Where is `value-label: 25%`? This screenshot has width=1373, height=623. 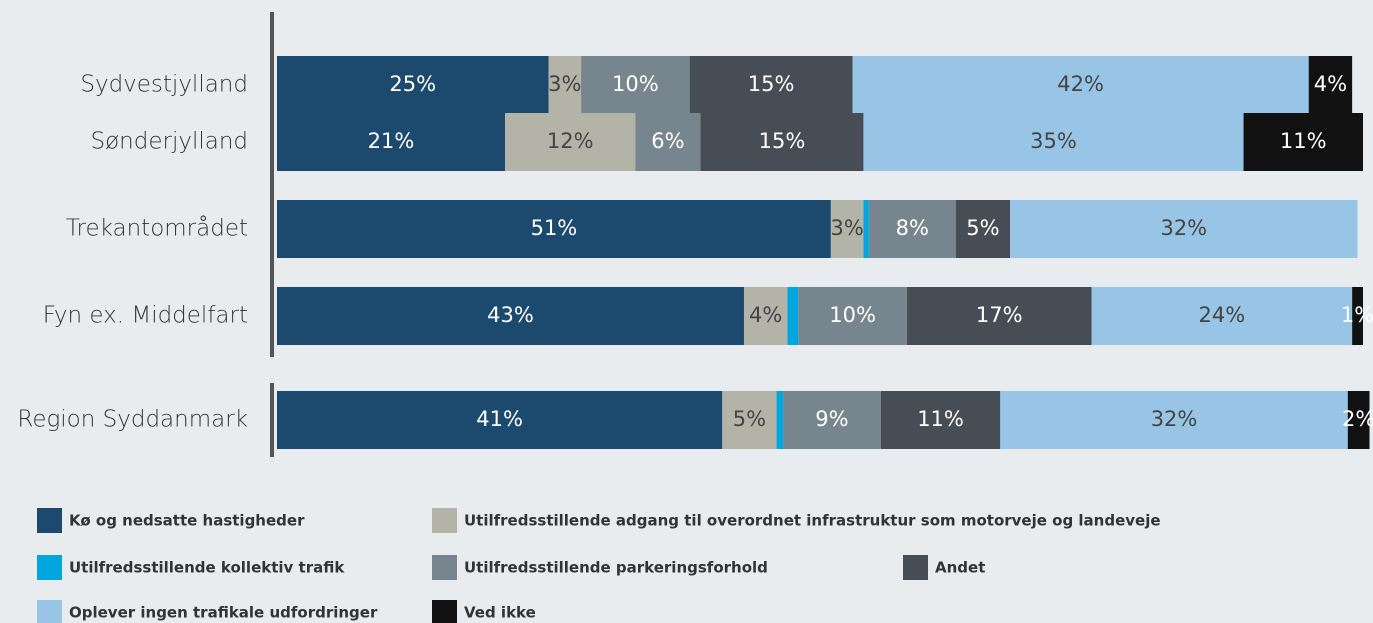
value-label: 25% is located at coordinates (412, 84).